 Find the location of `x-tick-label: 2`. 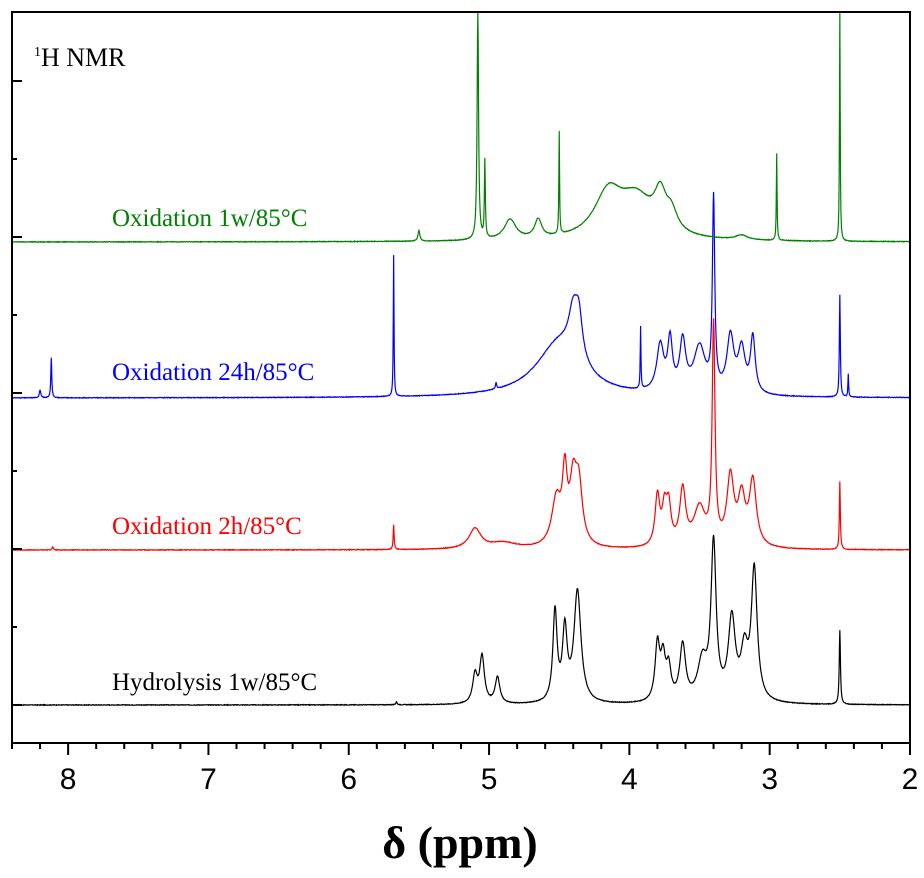

x-tick-label: 2 is located at coordinates (910, 779).